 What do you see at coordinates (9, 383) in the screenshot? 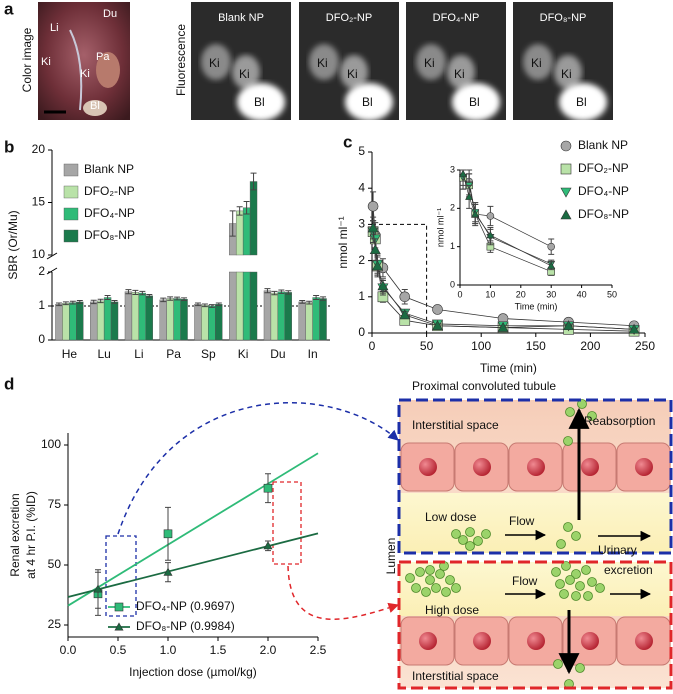
I see `panel-label: d` at bounding box center [9, 383].